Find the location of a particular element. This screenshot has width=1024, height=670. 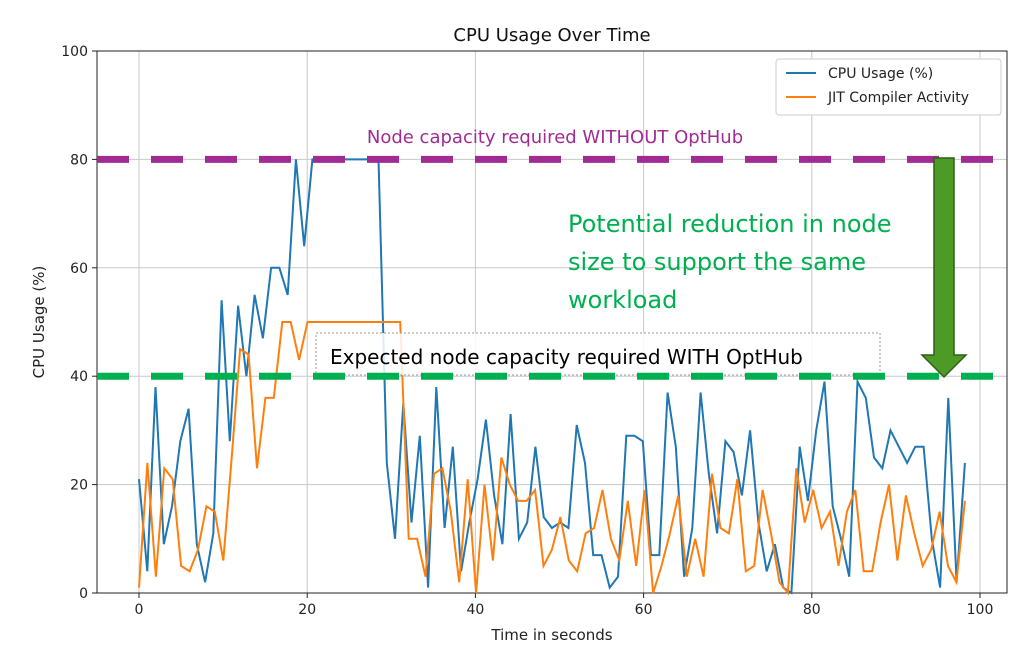

legend-label-cpu: CPU Usage (%) is located at coordinates (880, 74).